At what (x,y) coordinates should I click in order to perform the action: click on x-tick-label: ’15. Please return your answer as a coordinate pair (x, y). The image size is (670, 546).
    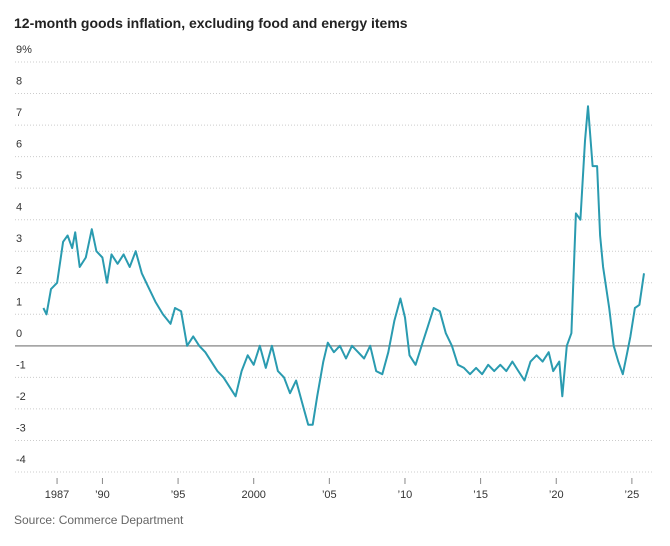
    Looking at the image, I should click on (480, 495).